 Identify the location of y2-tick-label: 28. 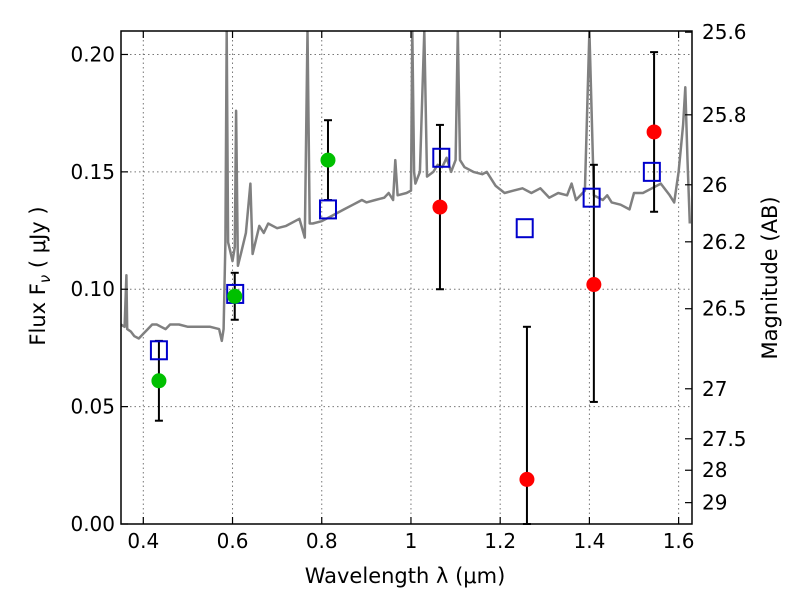
(714, 470).